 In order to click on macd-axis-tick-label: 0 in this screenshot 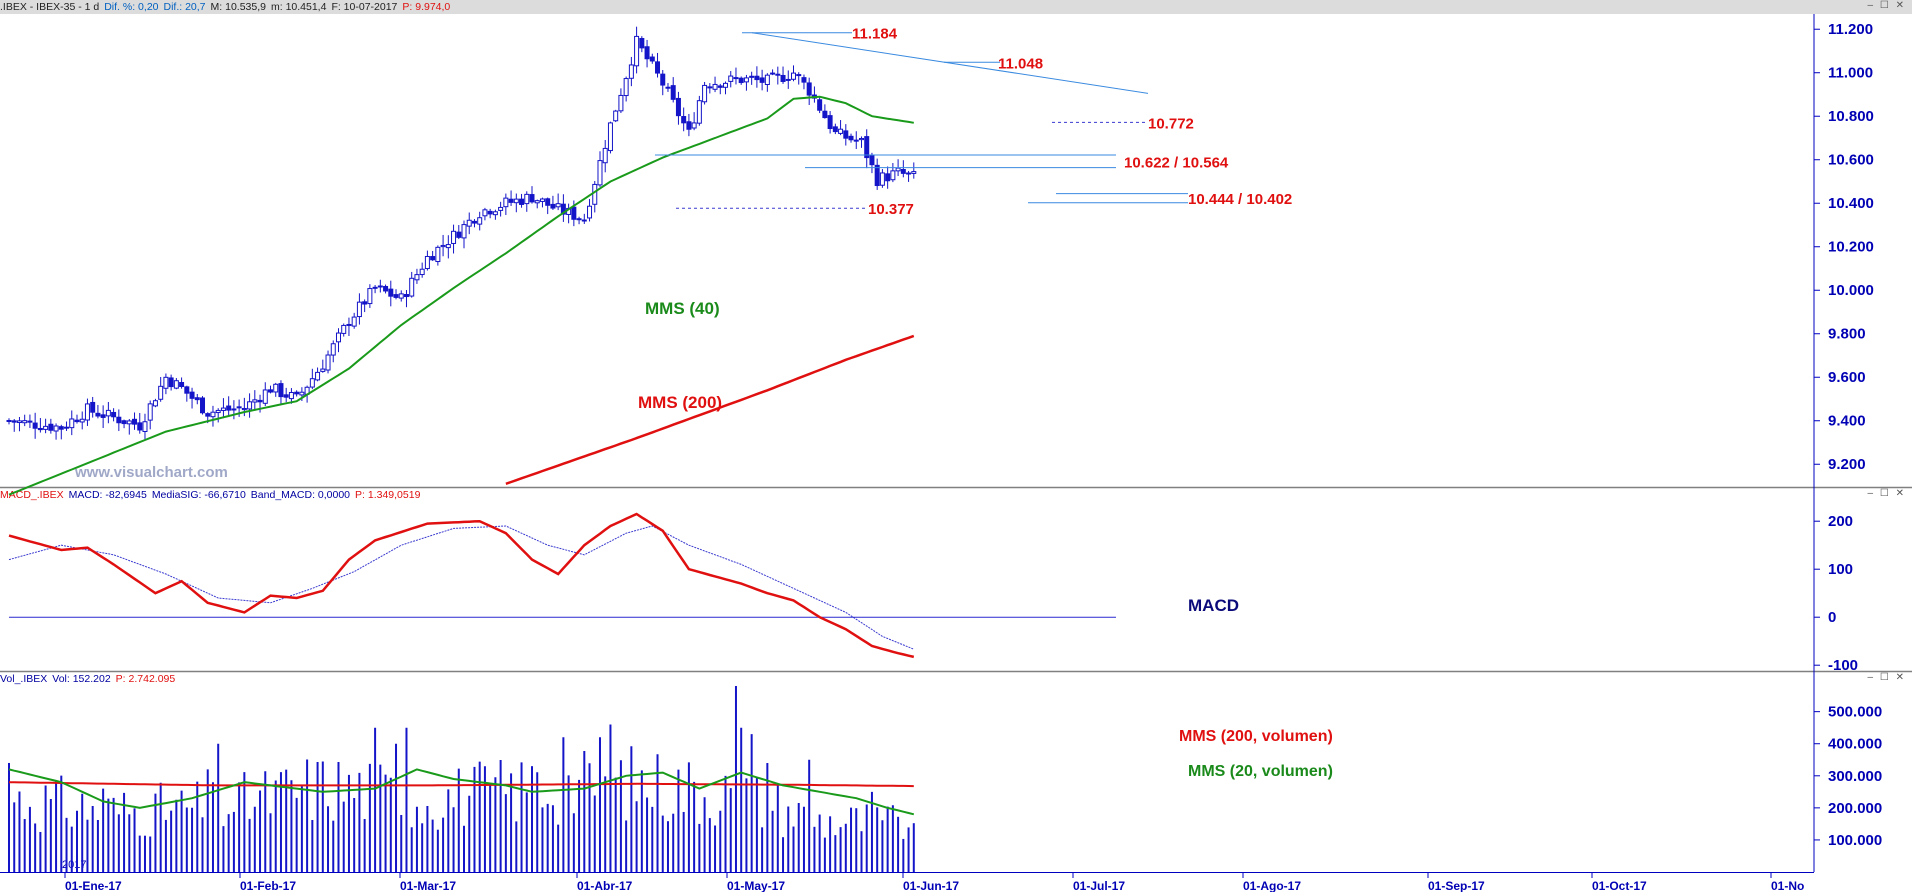, I will do `click(1832, 617)`.